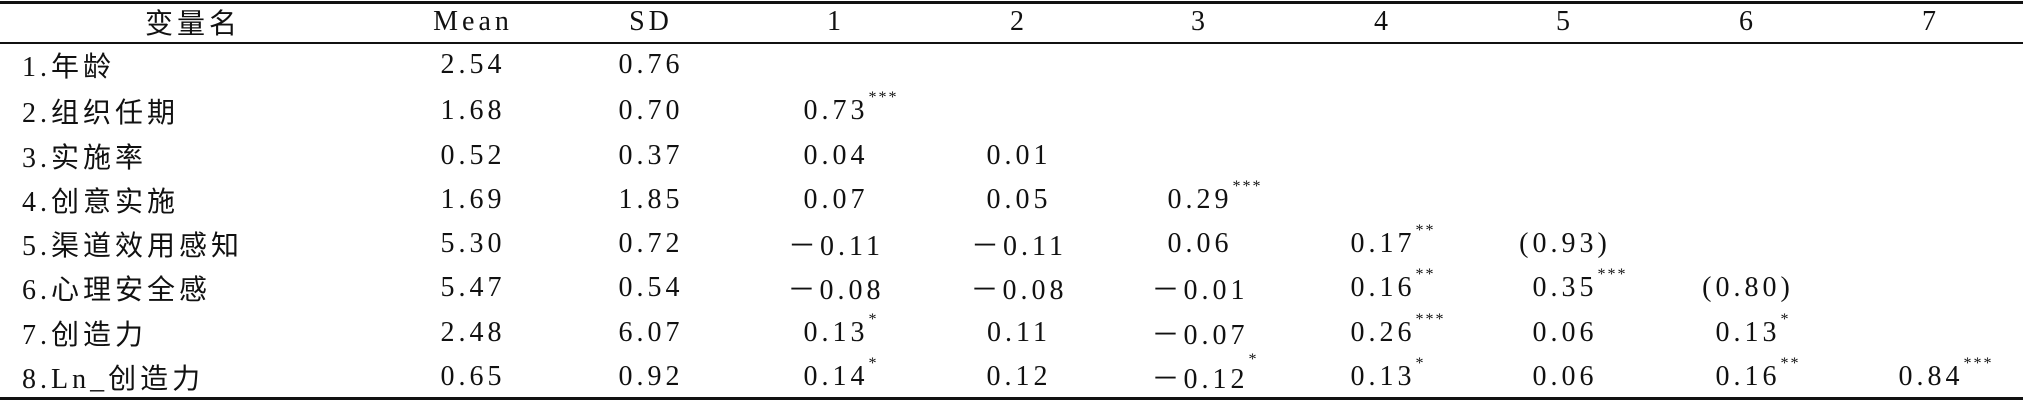 This screenshot has width=2023, height=401. What do you see at coordinates (1200, 21) in the screenshot?
I see `header-cell: 3` at bounding box center [1200, 21].